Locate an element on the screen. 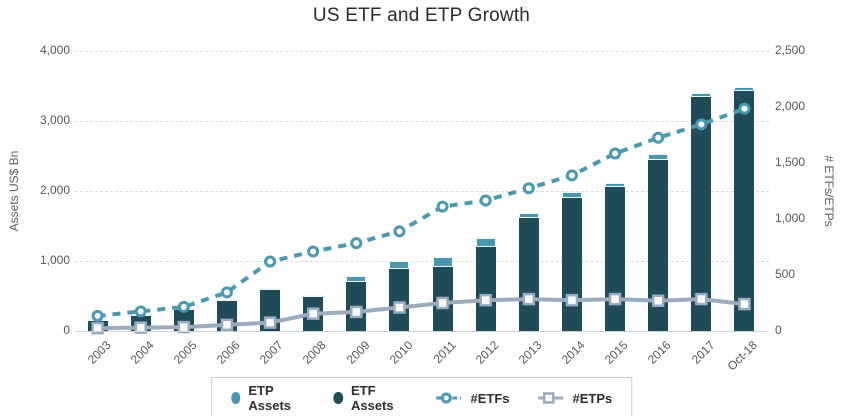 Image resolution: width=843 pixels, height=416 pixels. x-label-2003: 2003 is located at coordinates (99, 352).